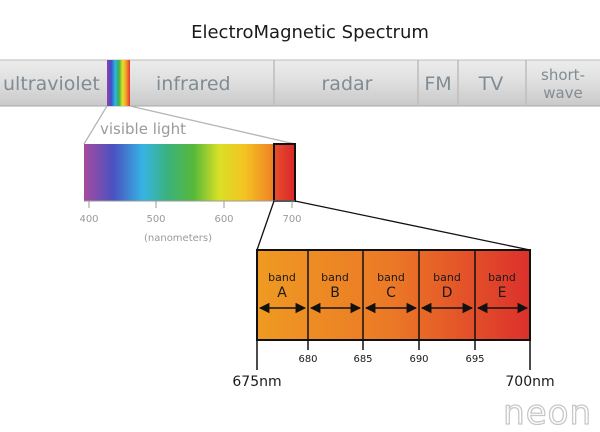  I want to click on band-a: band A, so click(282, 292).